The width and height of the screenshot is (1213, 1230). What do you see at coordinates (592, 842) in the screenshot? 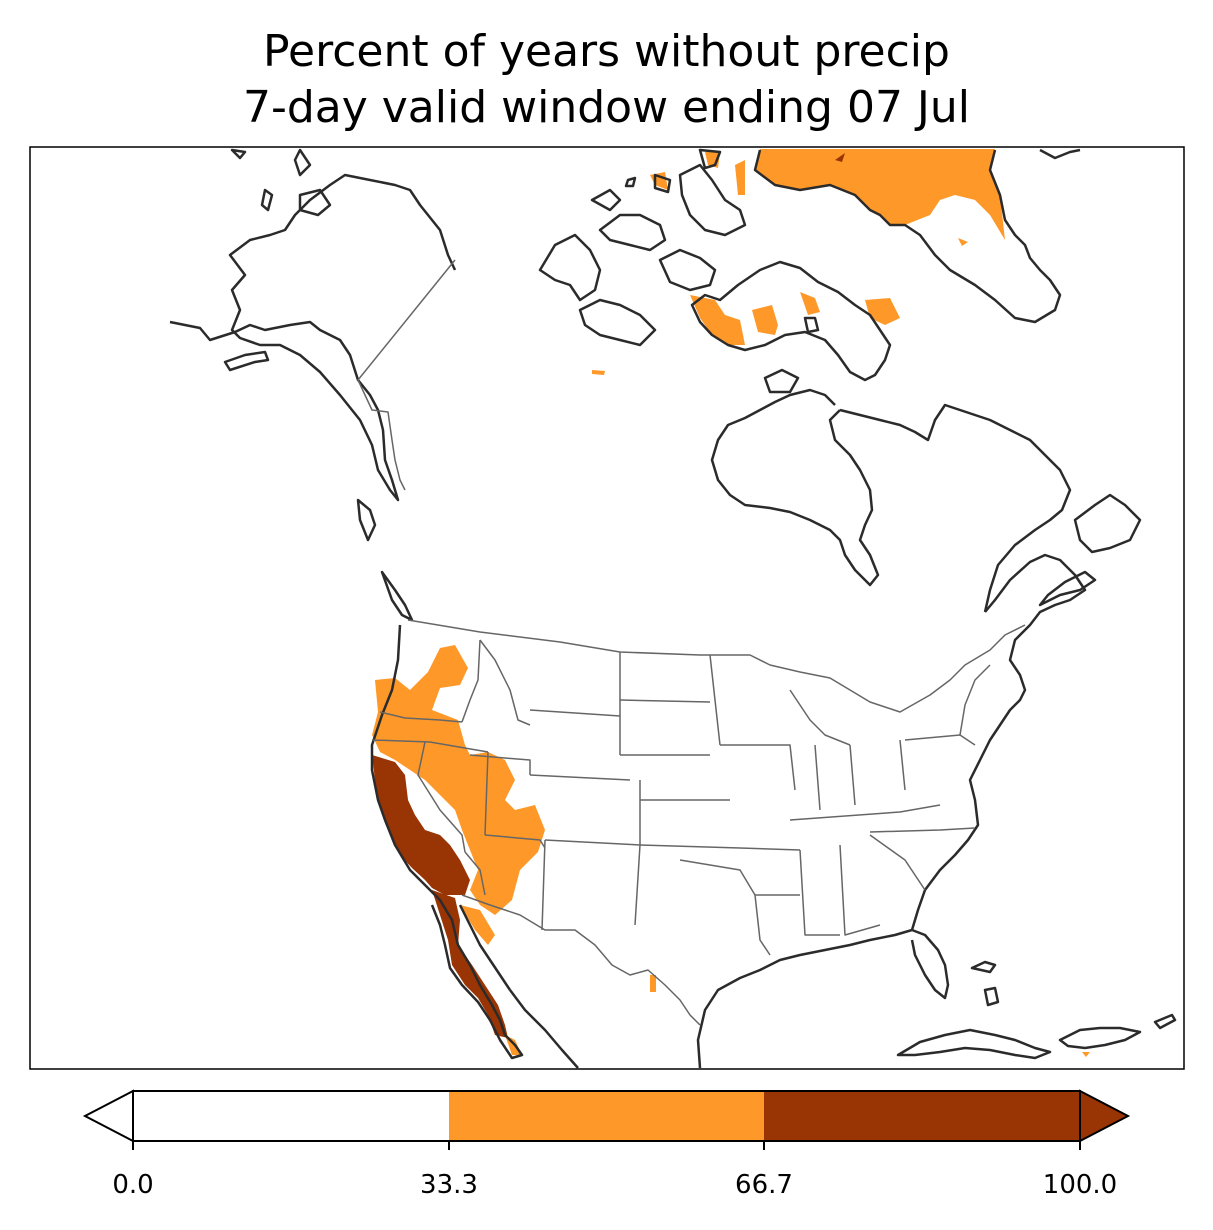
I see `border-co-nm` at bounding box center [592, 842].